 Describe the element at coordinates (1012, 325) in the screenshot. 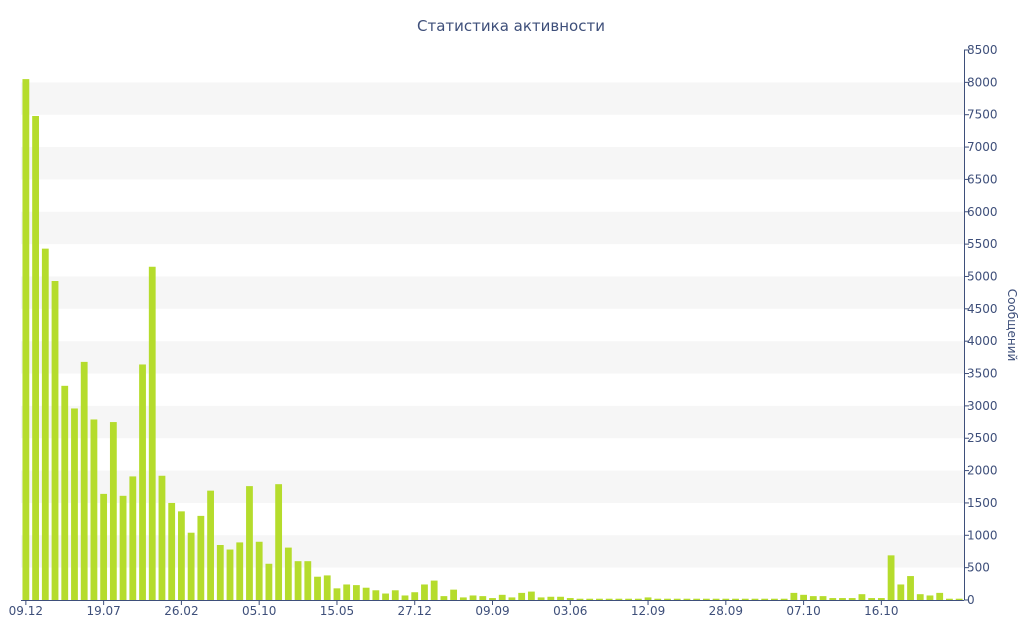

I see `y-axis-title: Сообщений` at that location.